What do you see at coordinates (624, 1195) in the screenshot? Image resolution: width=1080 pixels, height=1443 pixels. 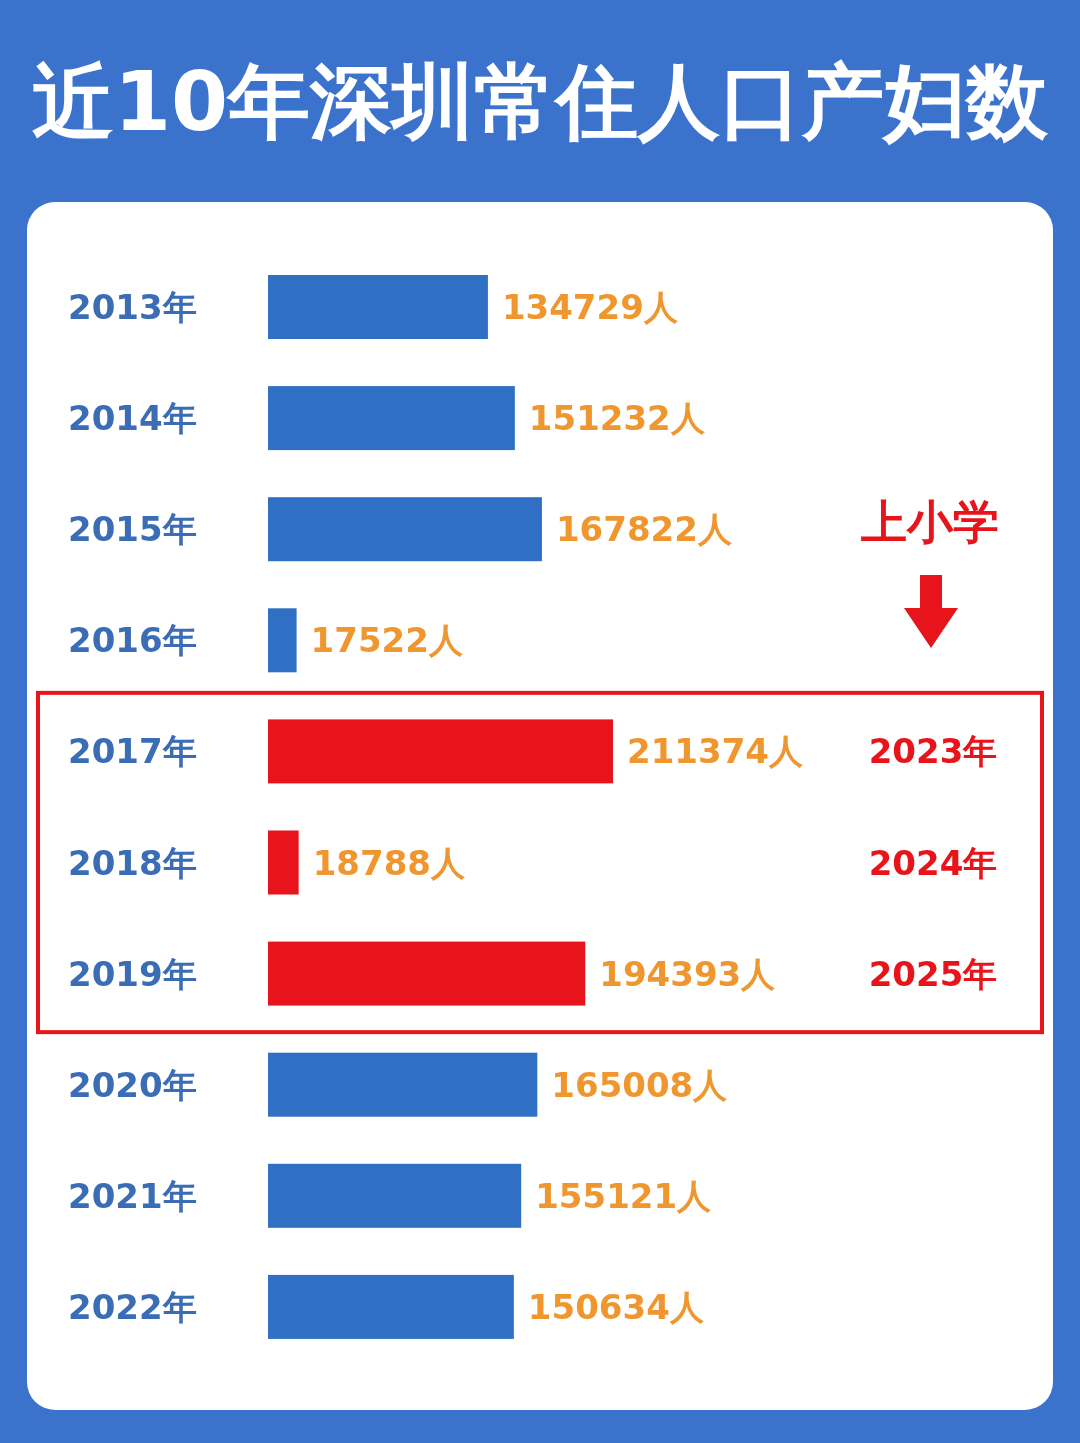 I see `data-label: 155121人` at bounding box center [624, 1195].